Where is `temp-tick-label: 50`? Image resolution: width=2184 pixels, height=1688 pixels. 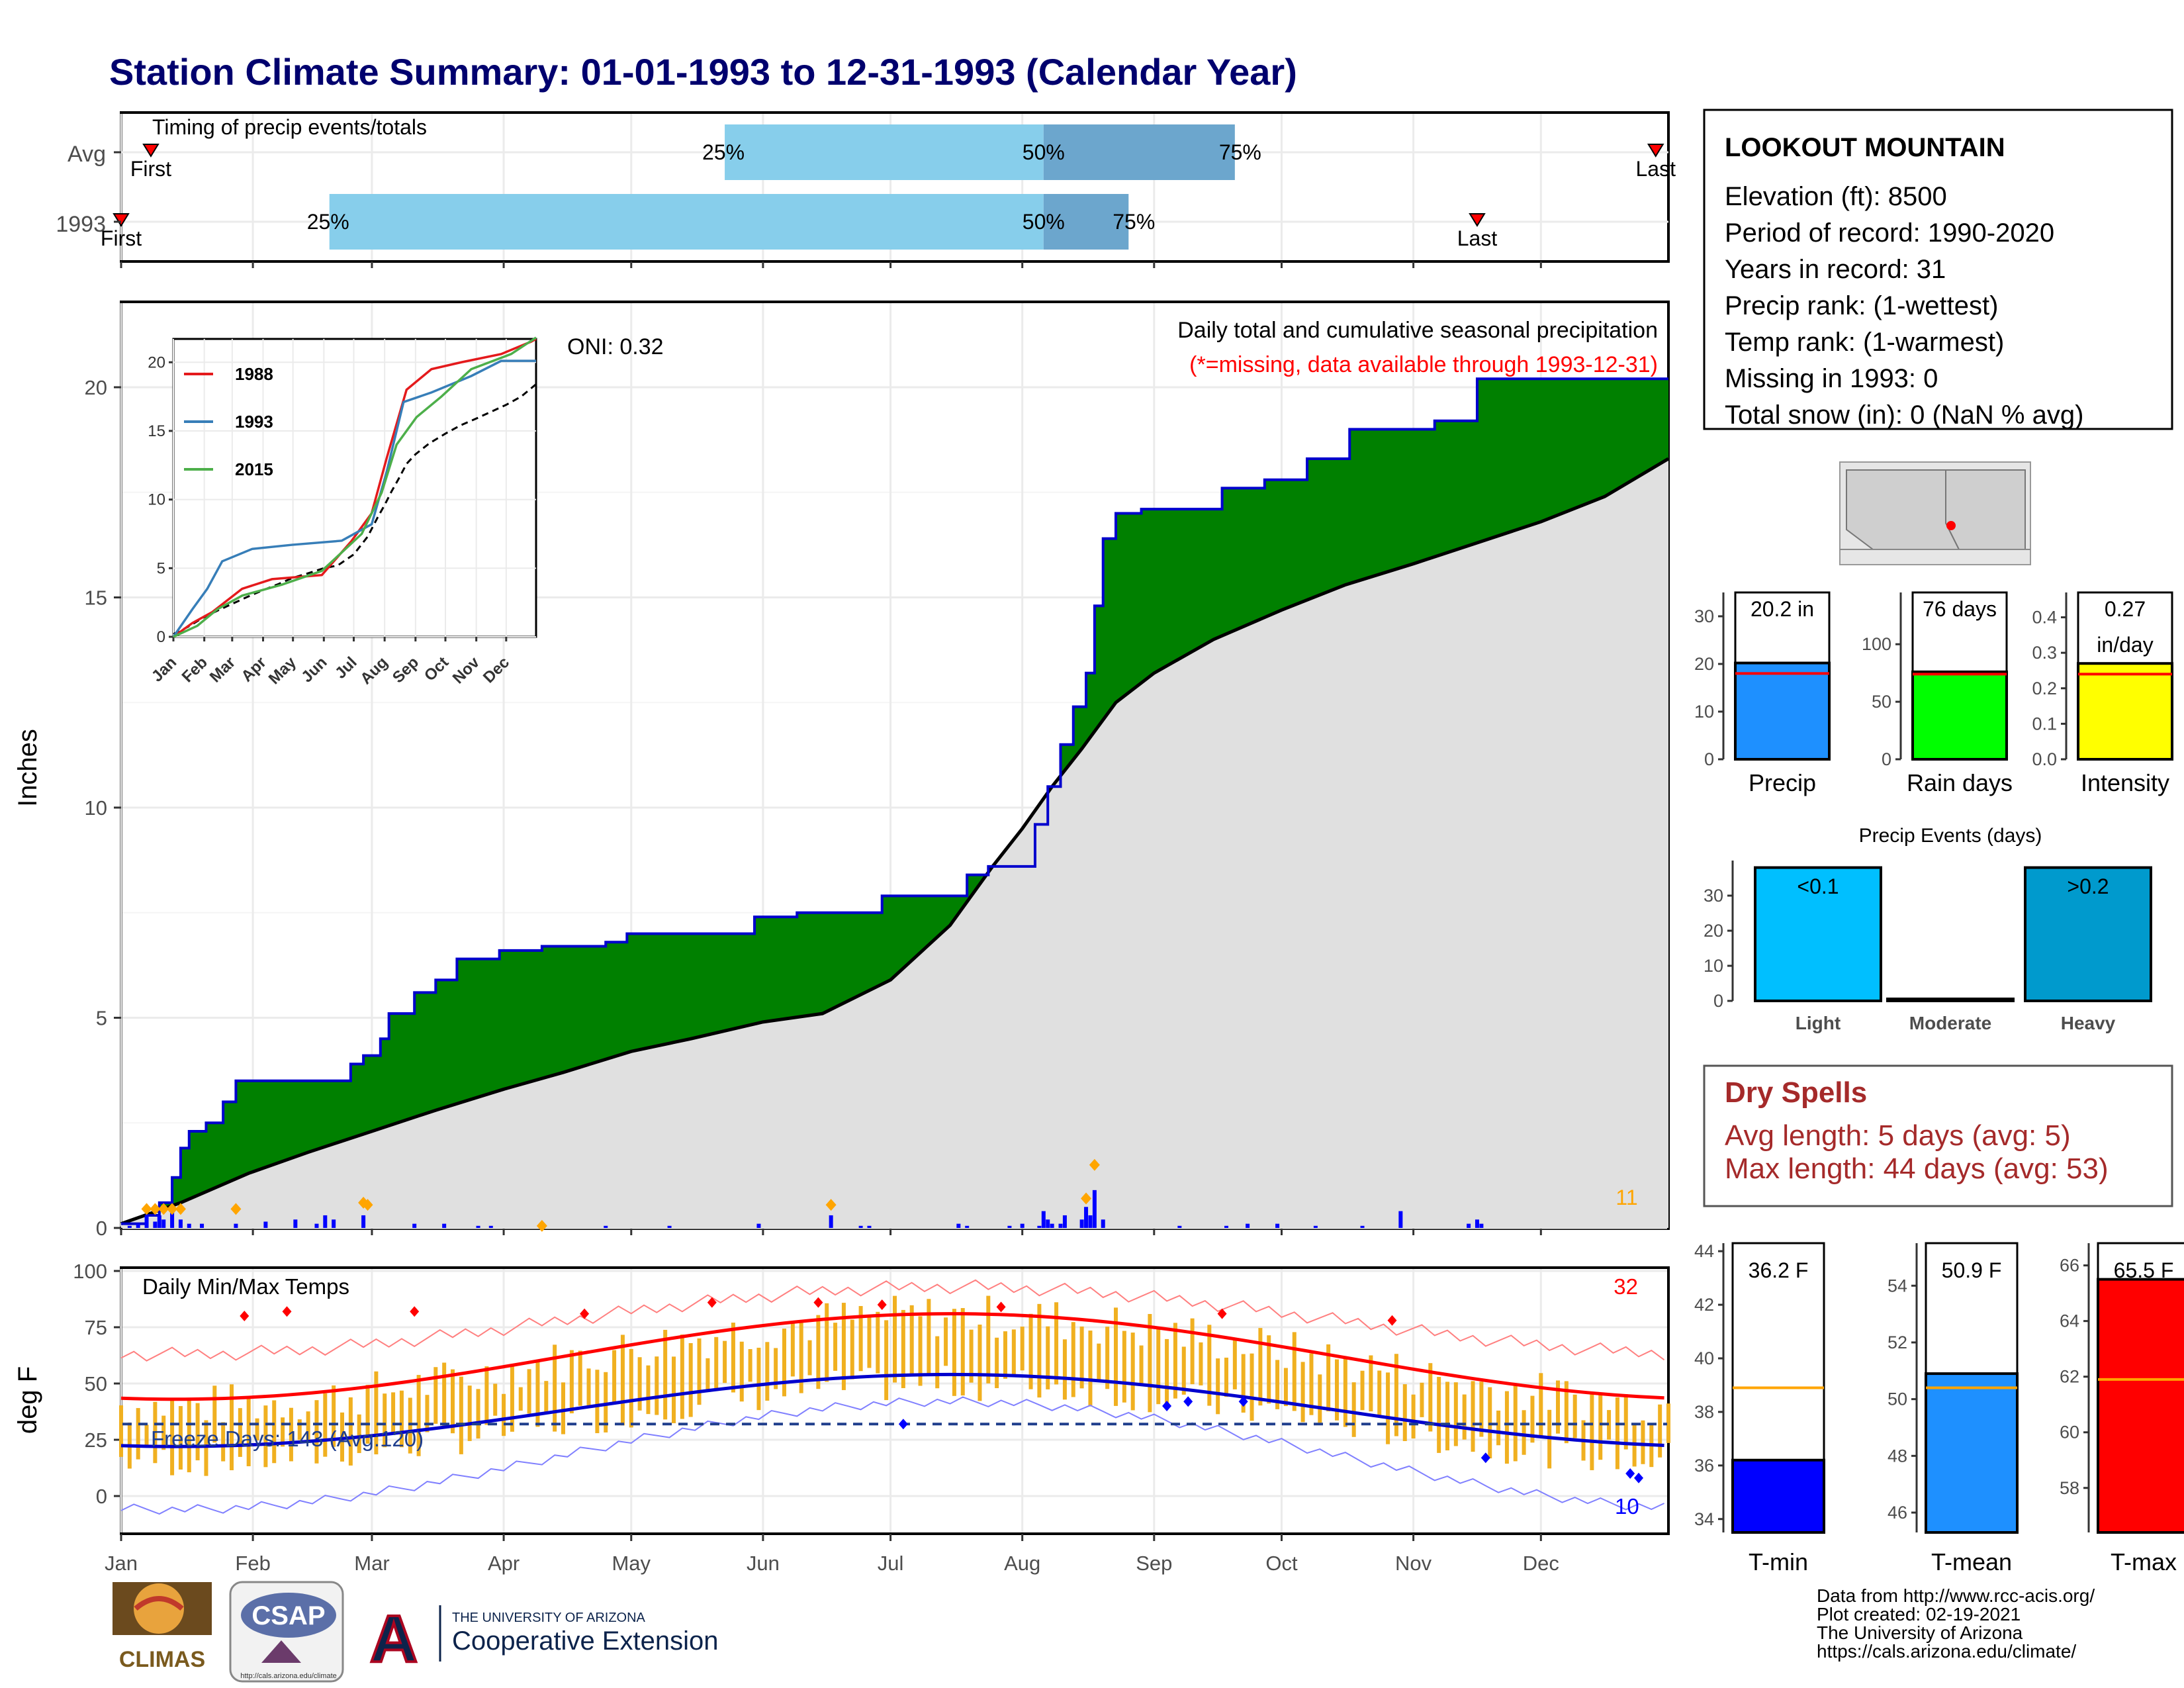
temp-tick-label: 50 is located at coordinates (1897, 1399).